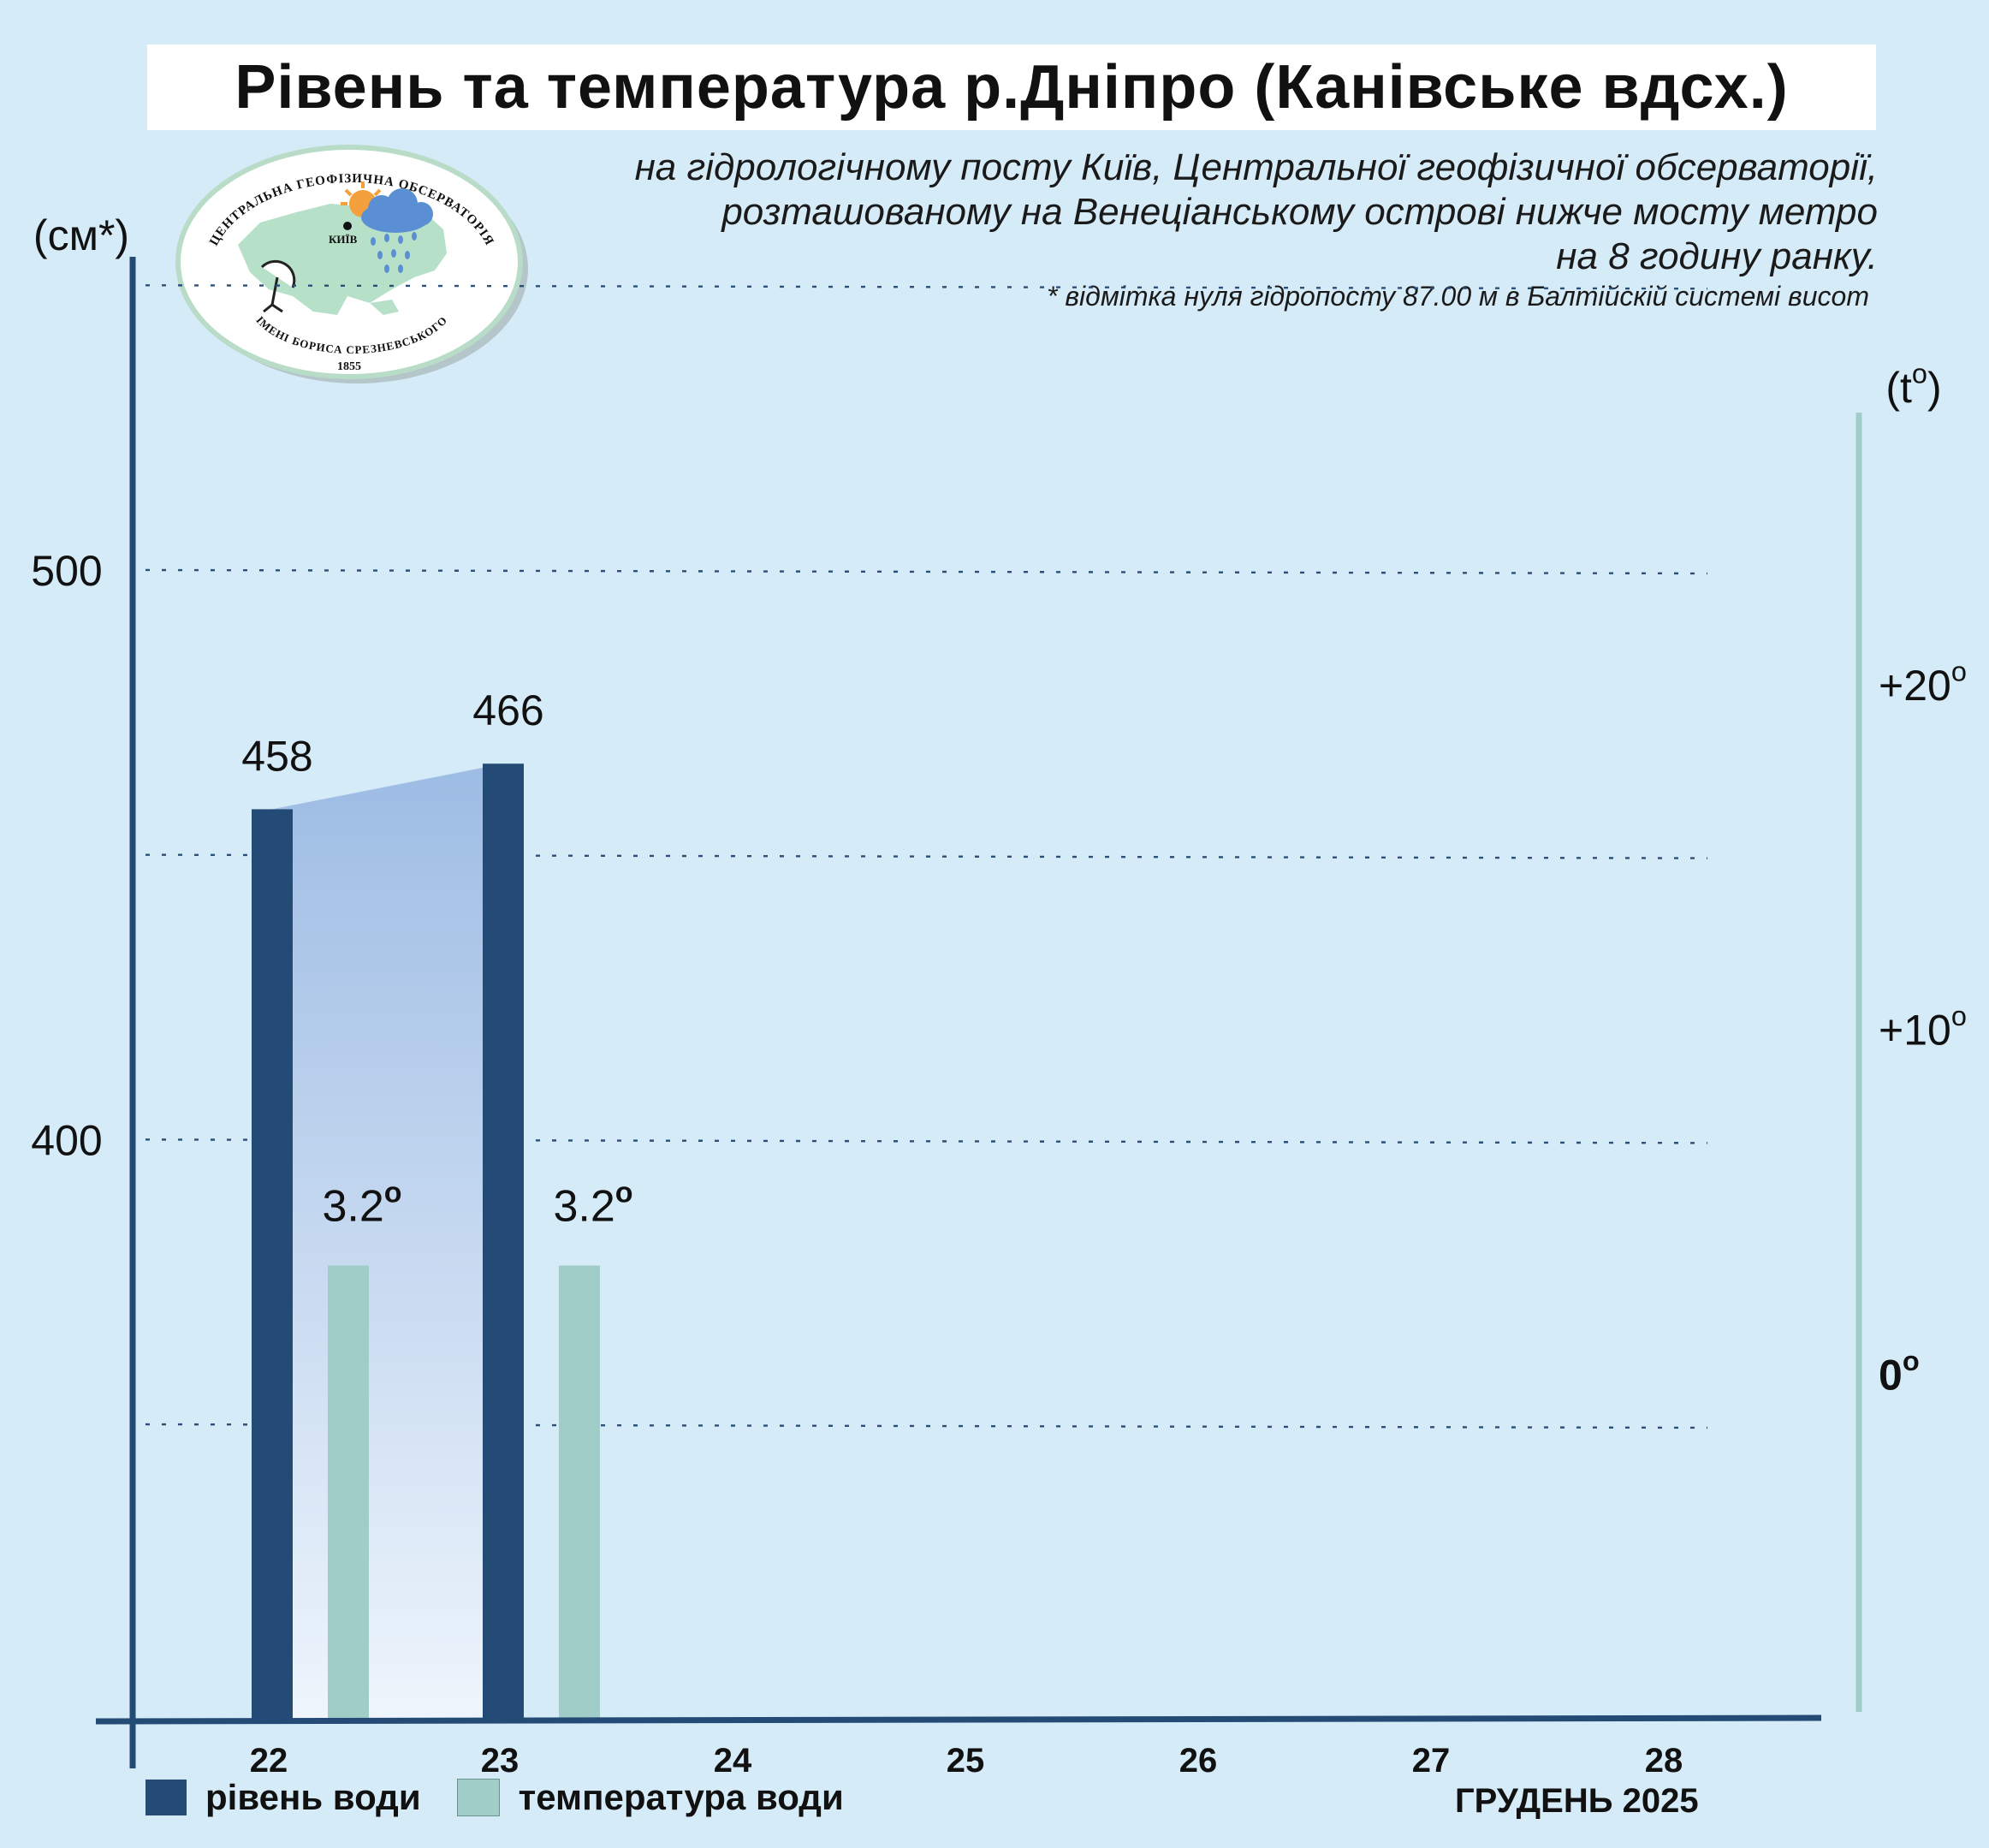  I want to click on x-tick-label-25: 25, so click(966, 1761).